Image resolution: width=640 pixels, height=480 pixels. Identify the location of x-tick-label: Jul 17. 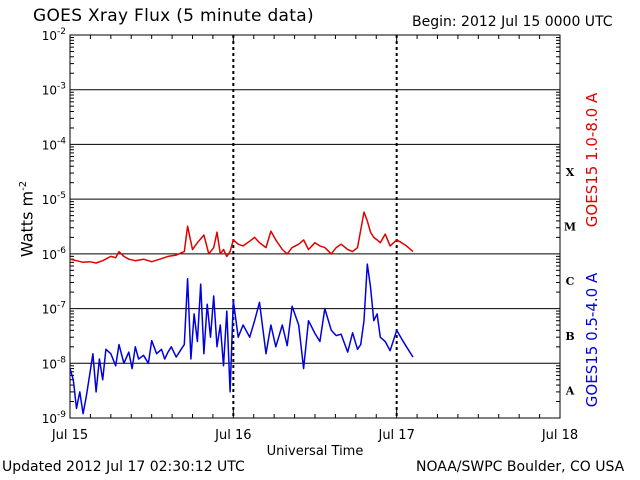
(395, 435).